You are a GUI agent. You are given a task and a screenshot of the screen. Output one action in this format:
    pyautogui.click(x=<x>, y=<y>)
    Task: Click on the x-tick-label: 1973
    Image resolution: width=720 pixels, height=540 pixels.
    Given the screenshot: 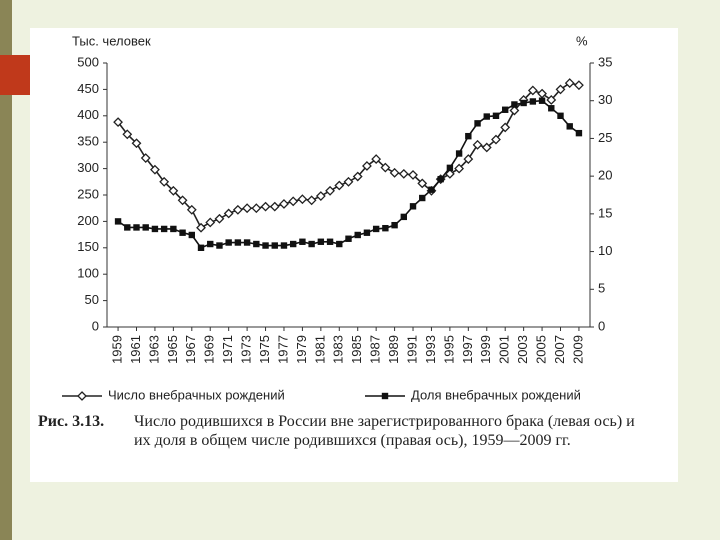 What is the action you would take?
    pyautogui.click(x=246, y=349)
    